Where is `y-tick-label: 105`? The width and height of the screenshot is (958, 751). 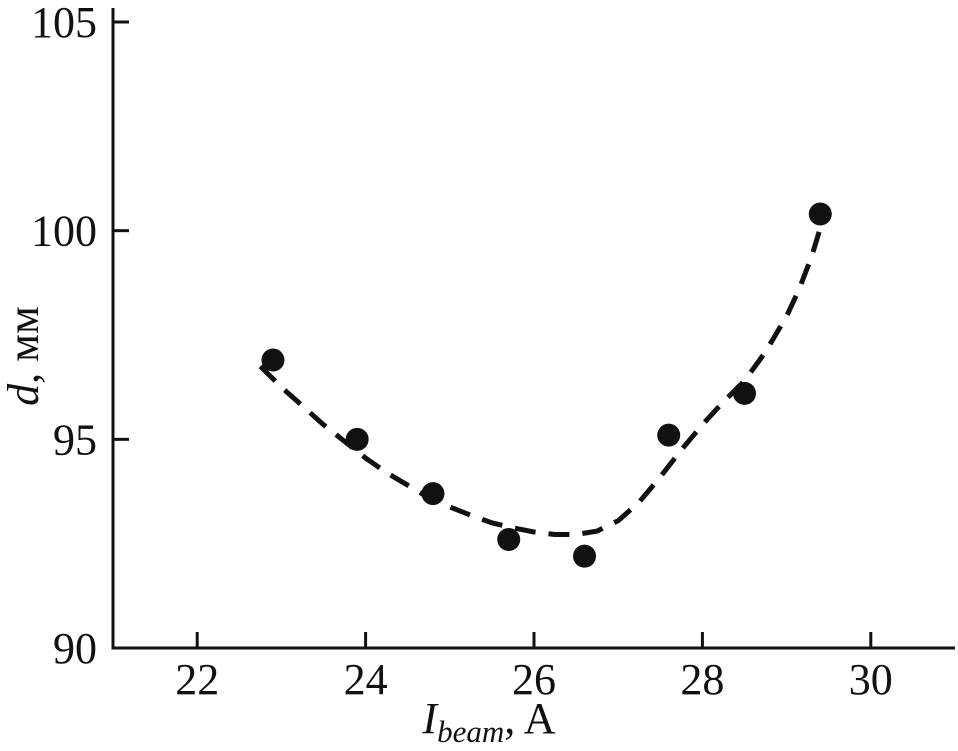 y-tick-label: 105 is located at coordinates (64, 23).